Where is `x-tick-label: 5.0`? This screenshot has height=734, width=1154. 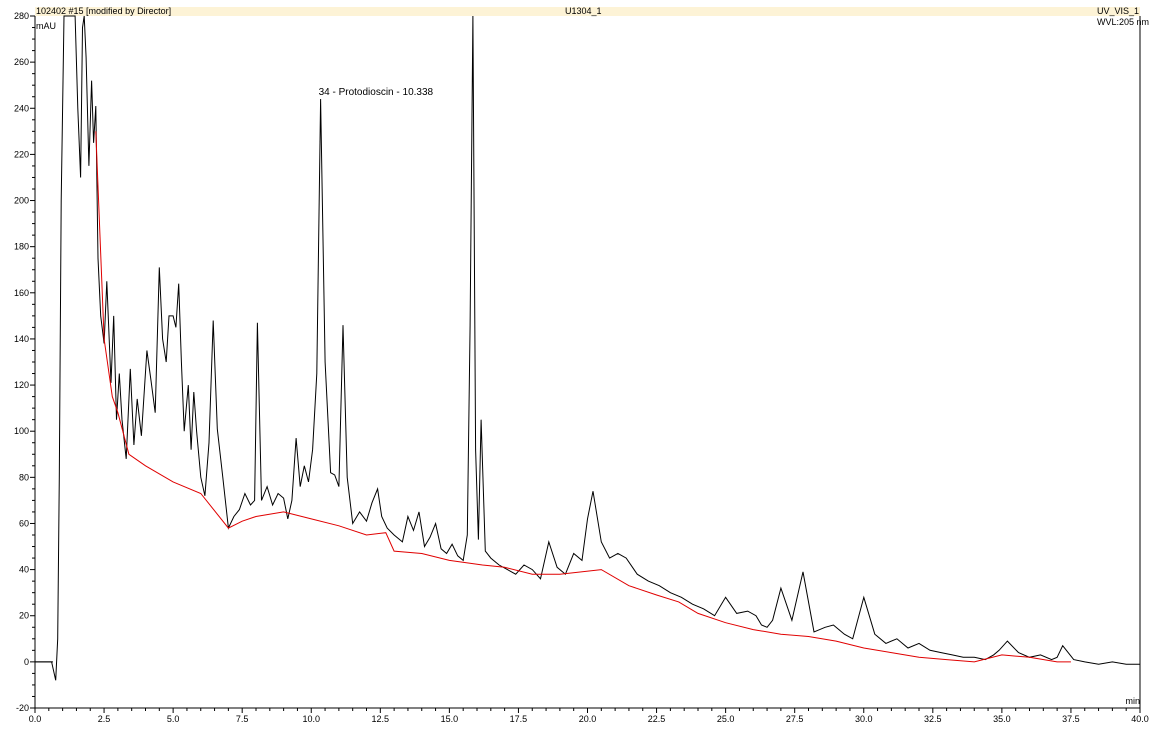 x-tick-label: 5.0 is located at coordinates (173, 719).